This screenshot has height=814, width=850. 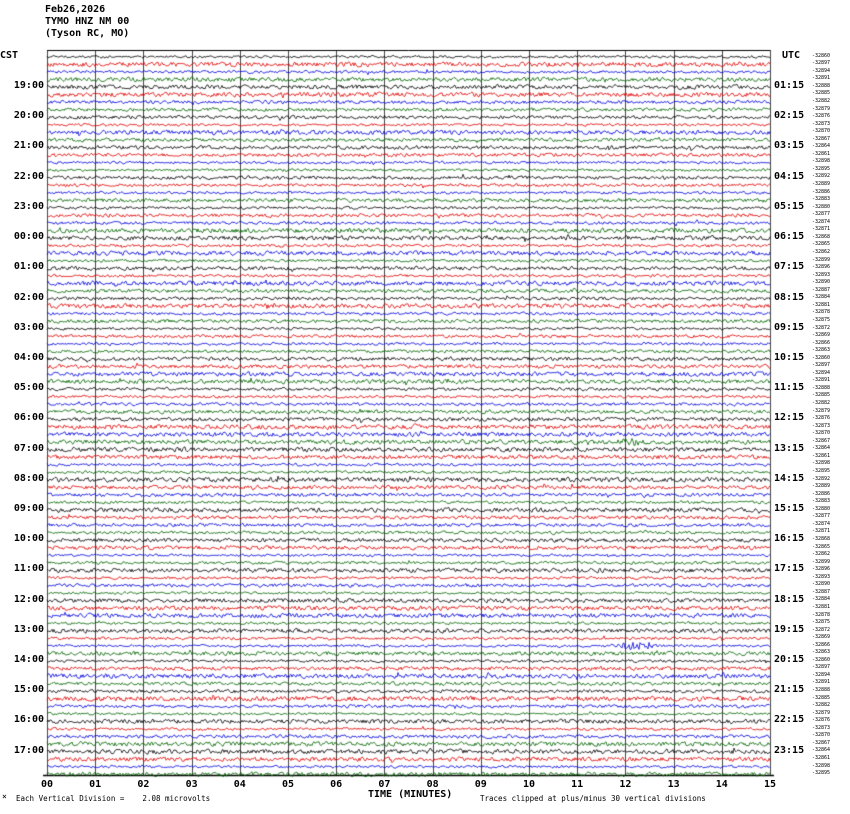 I want to click on left-time-label: 19:00, so click(x=28, y=85).